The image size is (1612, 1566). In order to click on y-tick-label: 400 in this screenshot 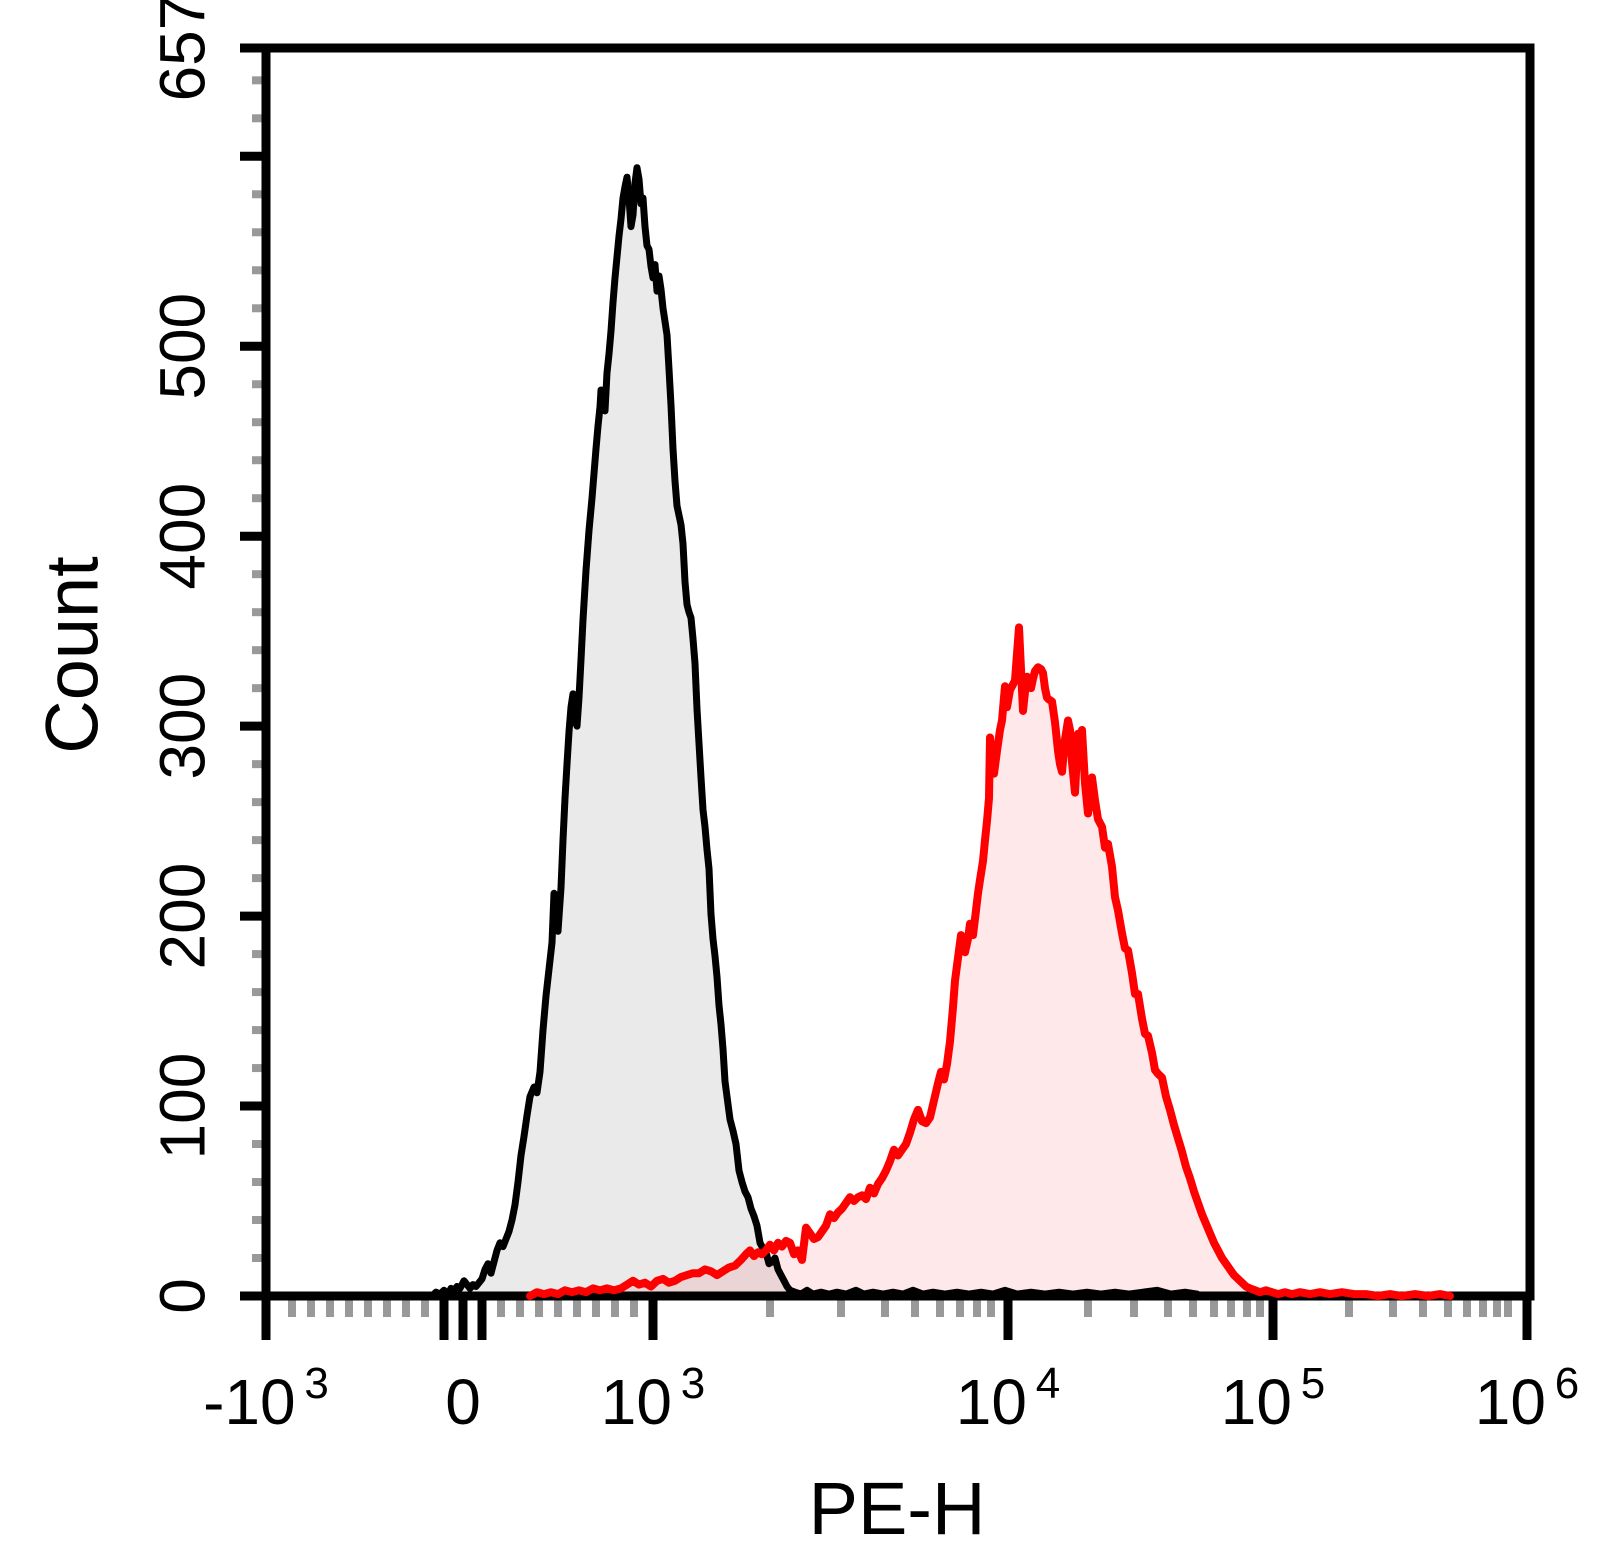, I will do `click(182, 536)`.